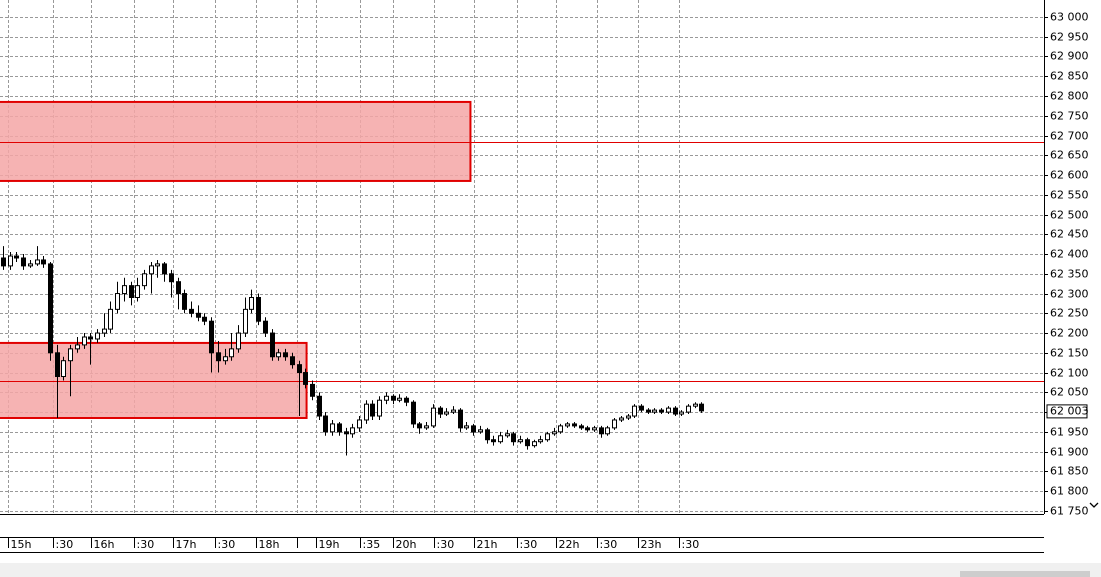 Image resolution: width=1101 pixels, height=577 pixels. I want to click on zone, so click(154, 380).